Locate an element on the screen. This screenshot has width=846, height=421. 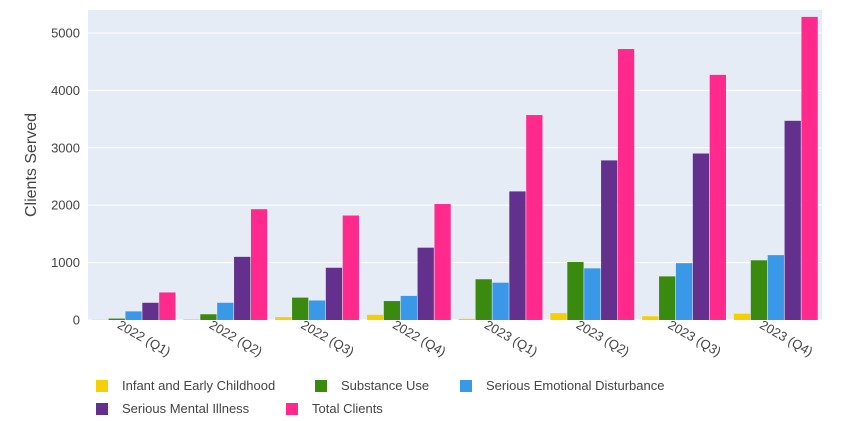
y-tick-label: 2000 is located at coordinates (65, 205).